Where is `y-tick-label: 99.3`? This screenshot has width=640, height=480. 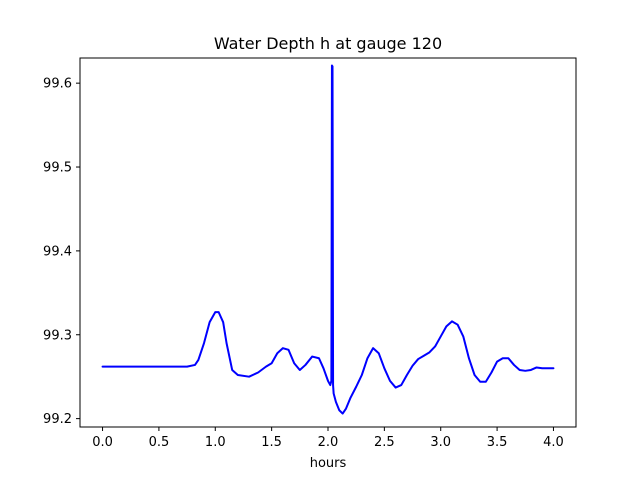
y-tick-label: 99.3 is located at coordinates (57, 335).